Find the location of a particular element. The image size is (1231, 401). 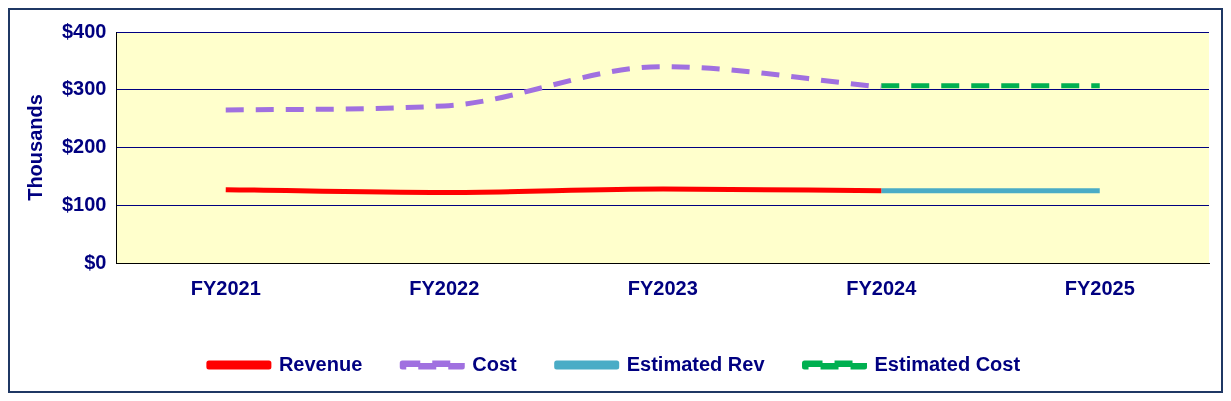

y-tick-label: $100 is located at coordinates (84, 203).